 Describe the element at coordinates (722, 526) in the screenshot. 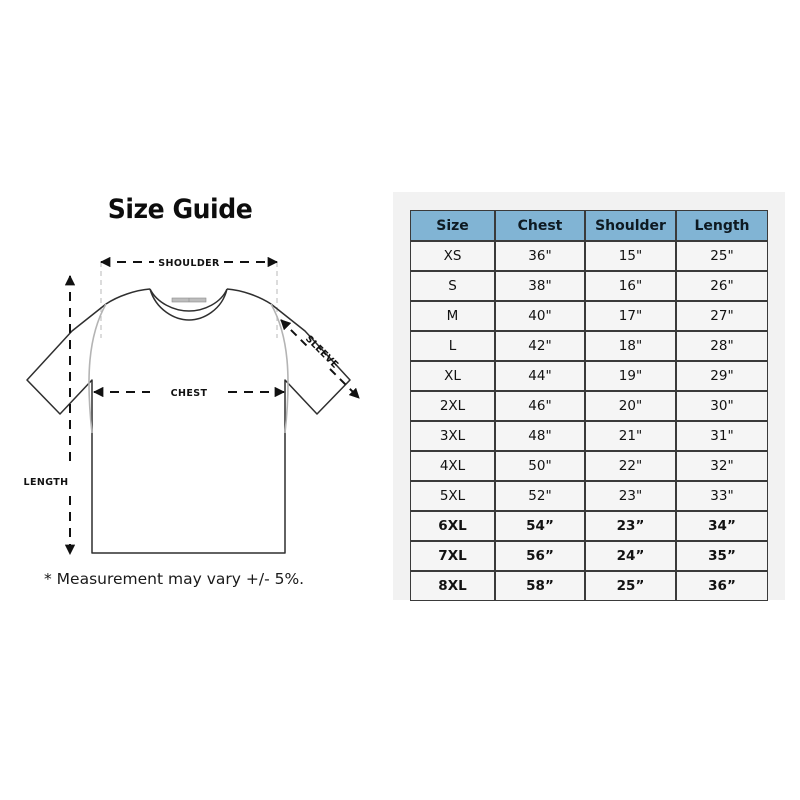

I see `cell-length: 34”` at that location.